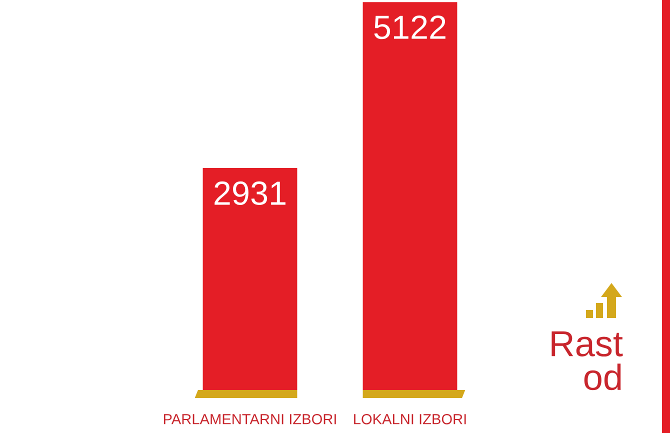 This screenshot has height=433, width=670. Describe the element at coordinates (250, 193) in the screenshot. I see `data-label: 2931` at that location.